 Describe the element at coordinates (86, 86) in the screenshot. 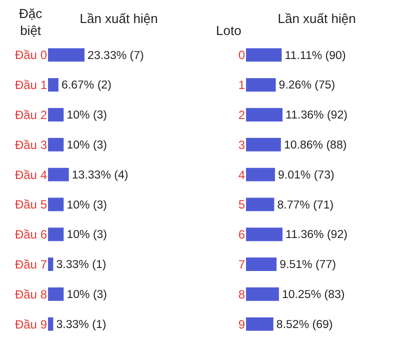

I see `data-label: 6.67% (2)` at that location.